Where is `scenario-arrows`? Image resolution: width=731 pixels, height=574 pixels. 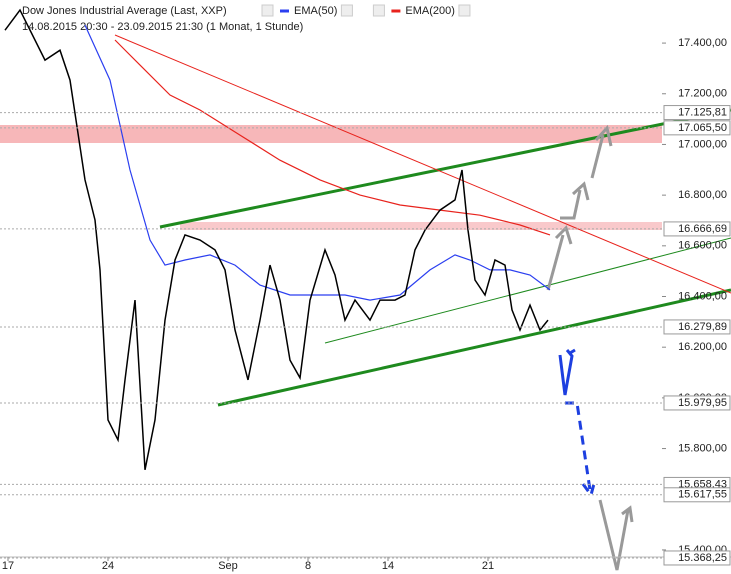
scenario-arrows is located at coordinates (590, 347).